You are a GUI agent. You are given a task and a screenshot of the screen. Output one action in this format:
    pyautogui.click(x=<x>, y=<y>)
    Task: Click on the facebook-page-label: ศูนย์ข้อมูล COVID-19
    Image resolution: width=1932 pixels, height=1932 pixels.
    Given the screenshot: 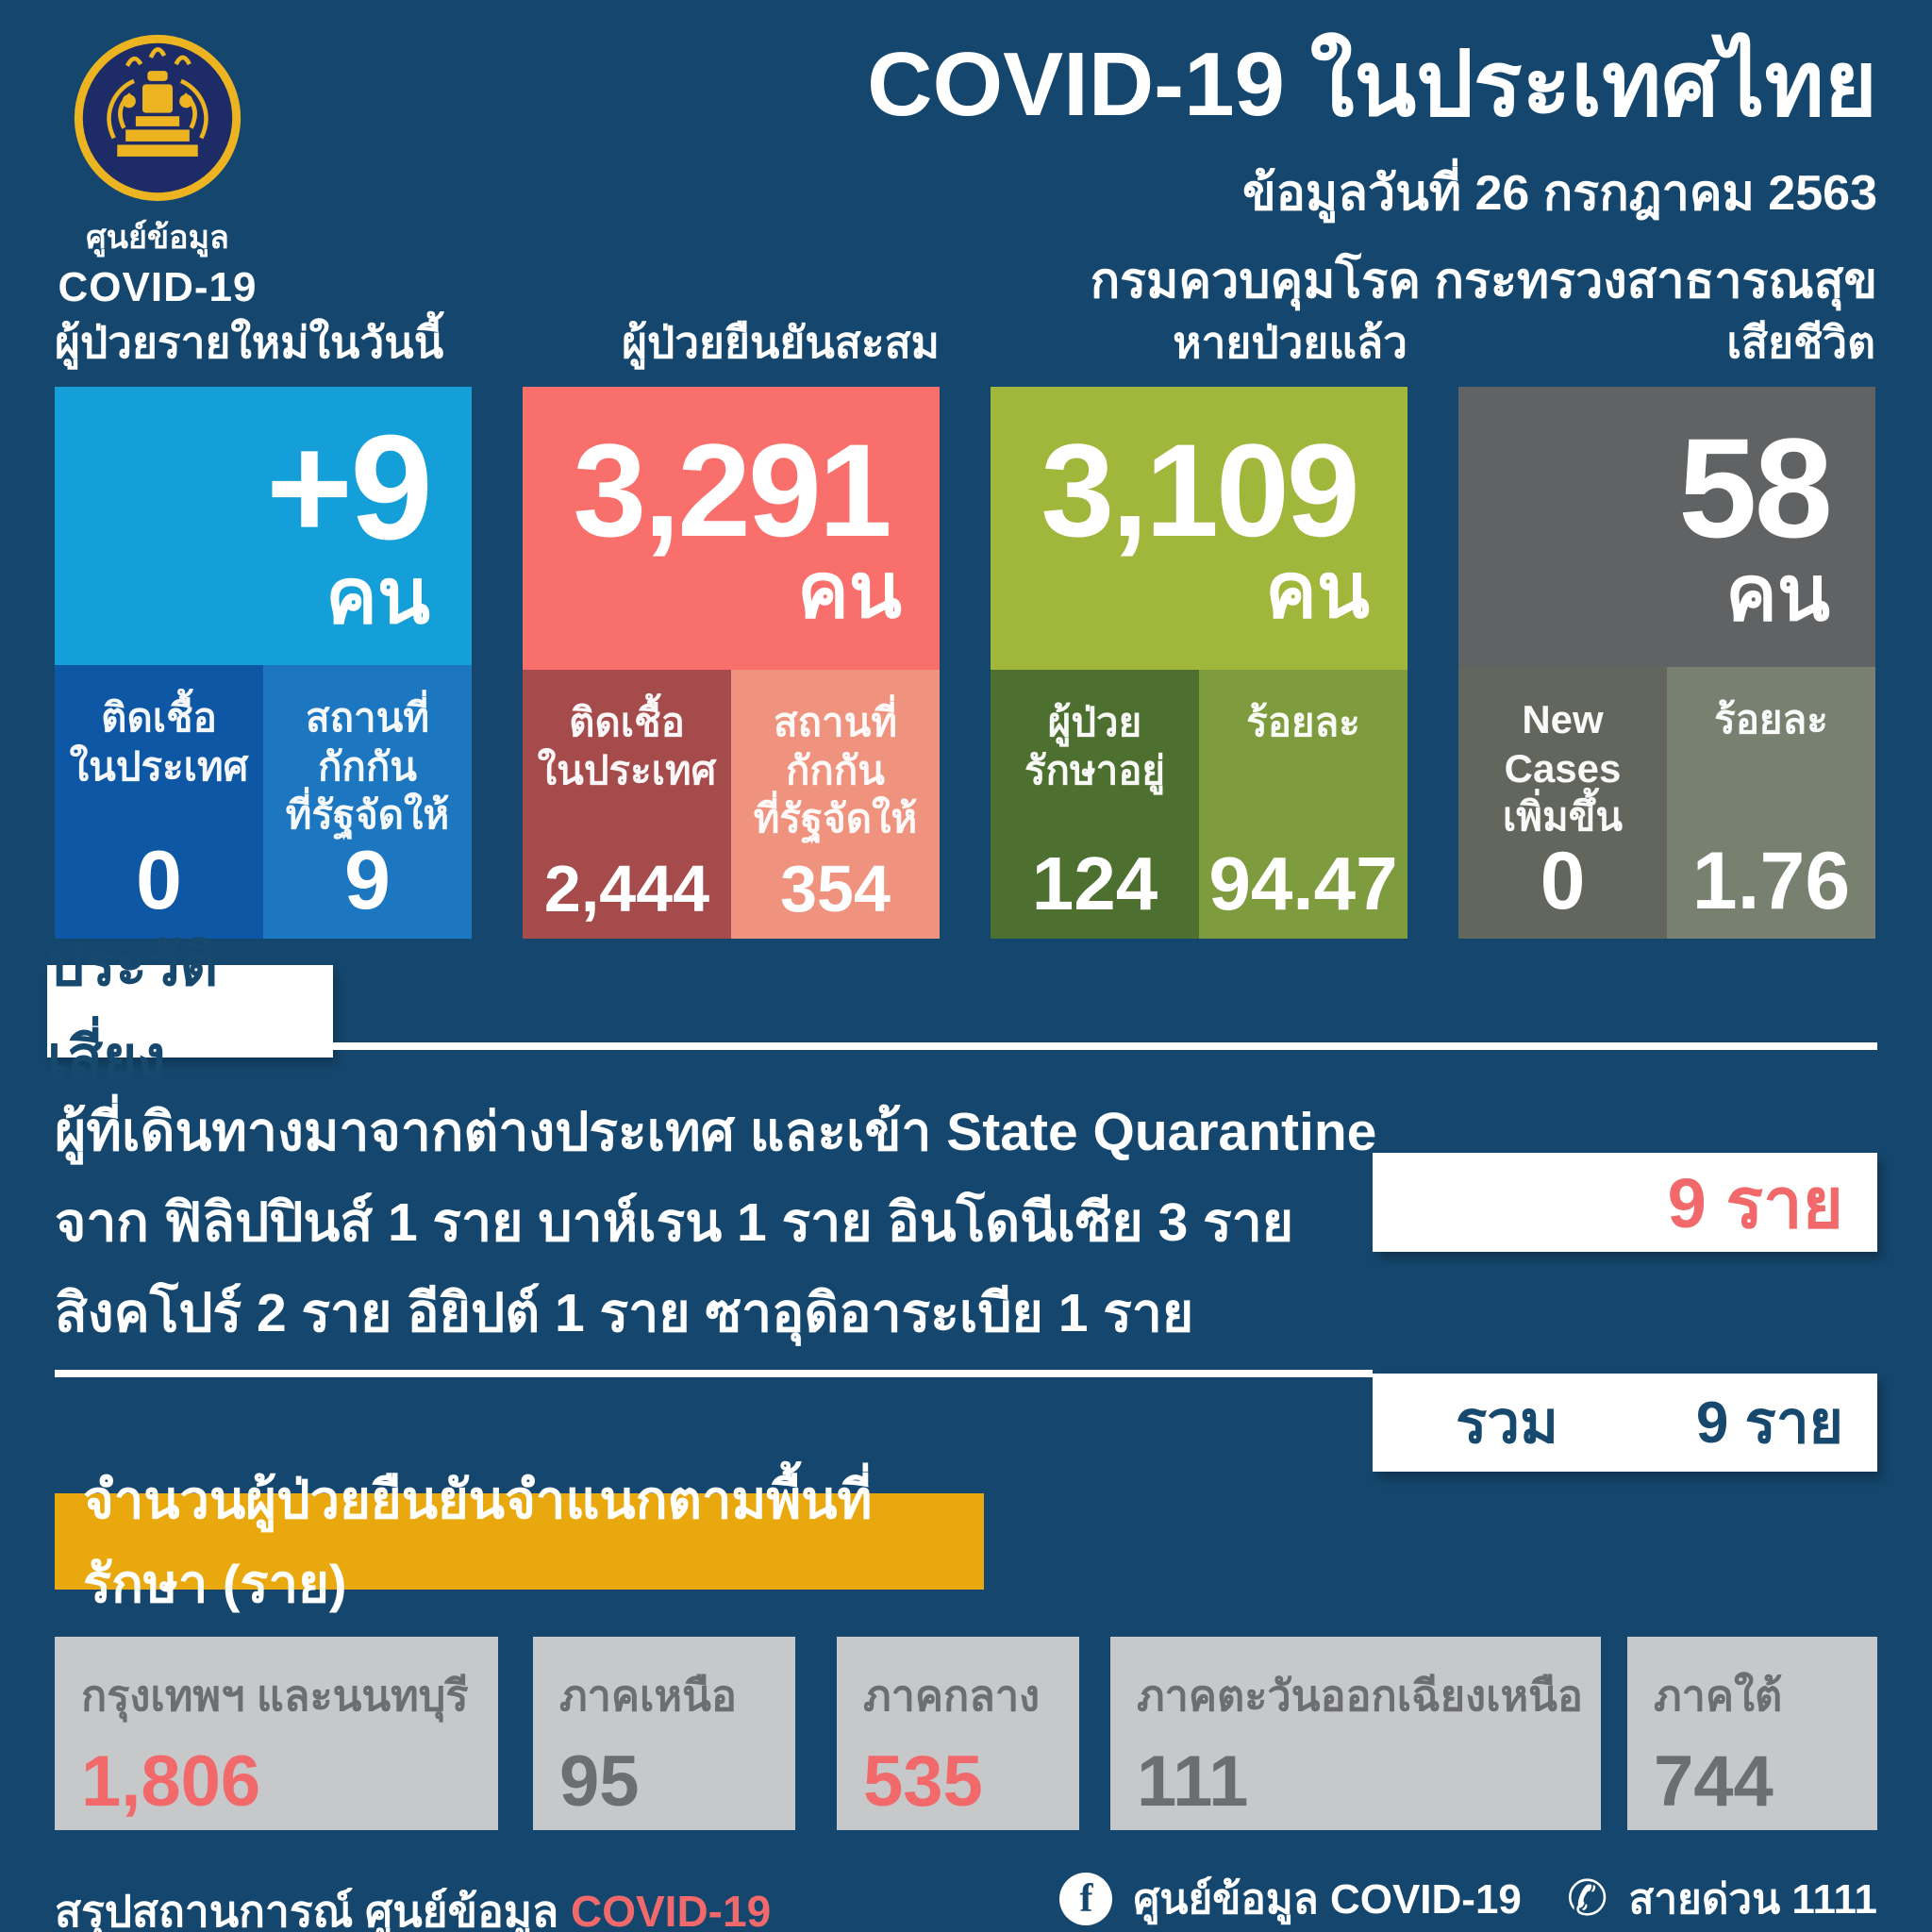 What is the action you would take?
    pyautogui.click(x=1327, y=1900)
    